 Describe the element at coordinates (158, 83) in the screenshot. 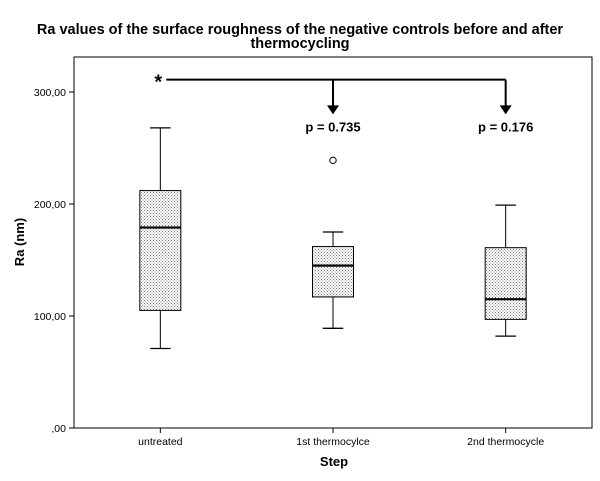

I see `significance-star: *` at that location.